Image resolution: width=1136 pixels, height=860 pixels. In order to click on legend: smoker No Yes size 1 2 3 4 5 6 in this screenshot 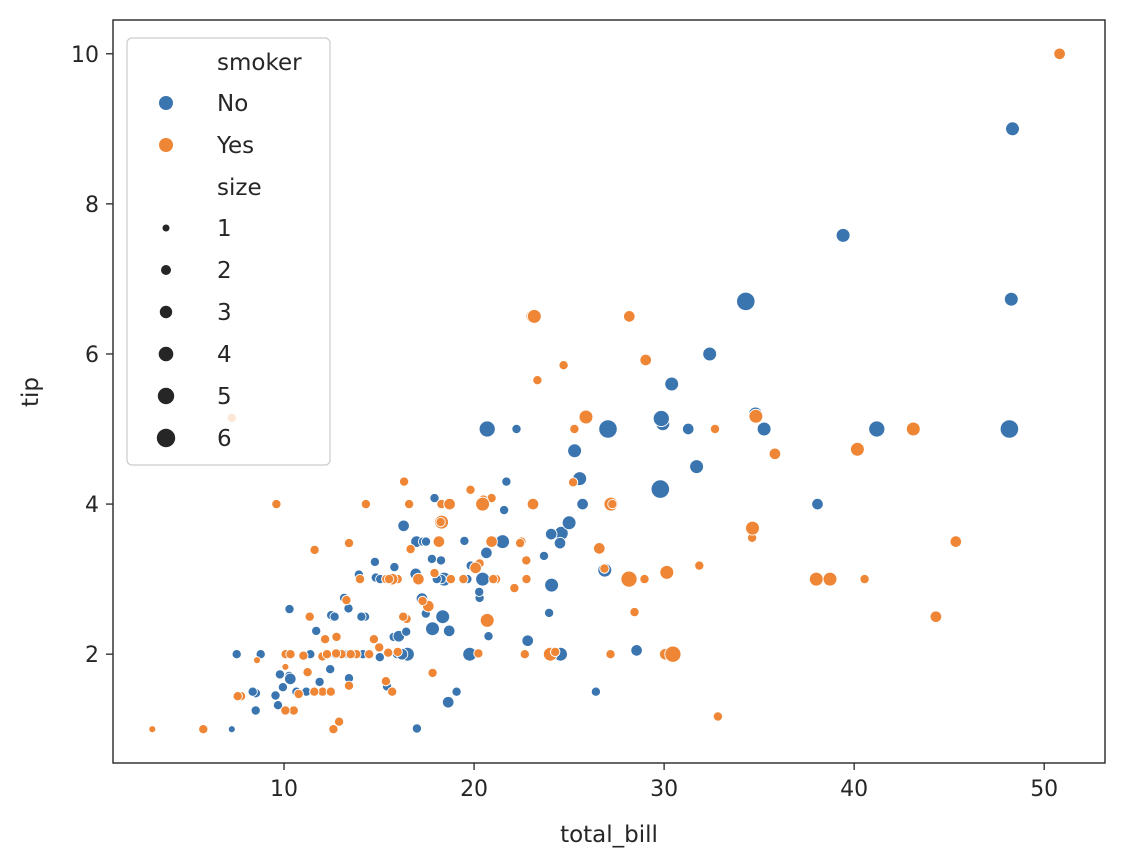, I will do `click(228, 251)`.